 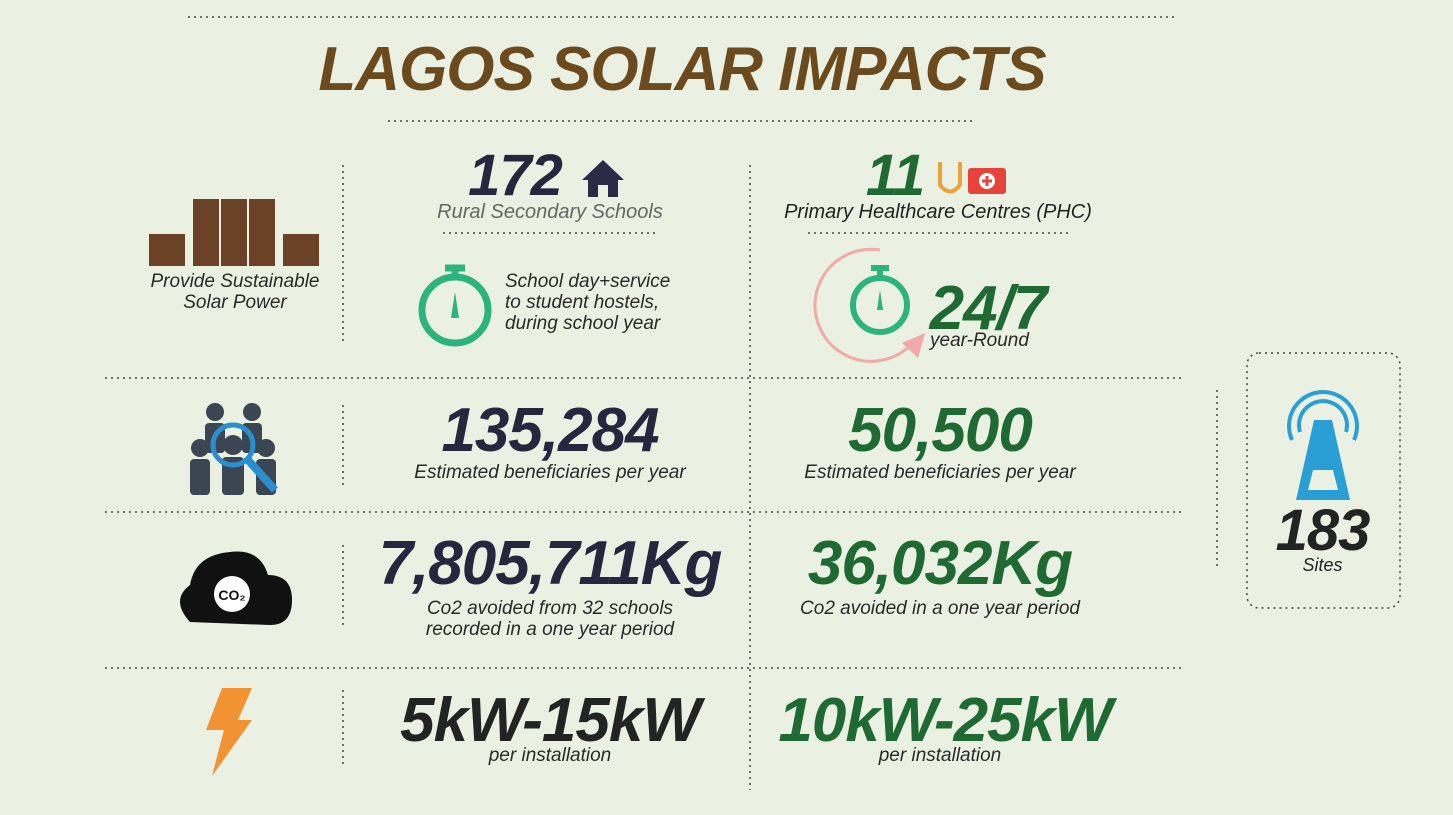 I want to click on phc-capacity-label: per installation, so click(x=940, y=755).